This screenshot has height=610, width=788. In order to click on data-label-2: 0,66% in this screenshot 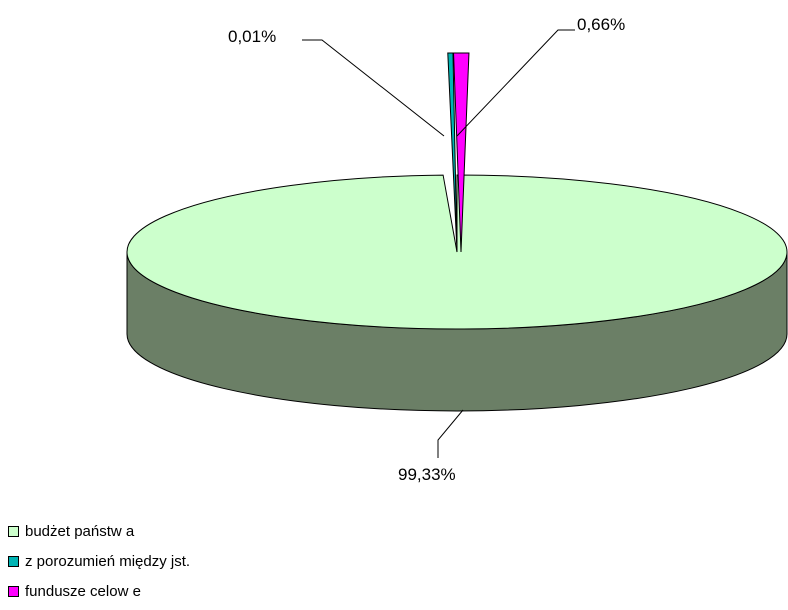, I will do `click(601, 24)`.